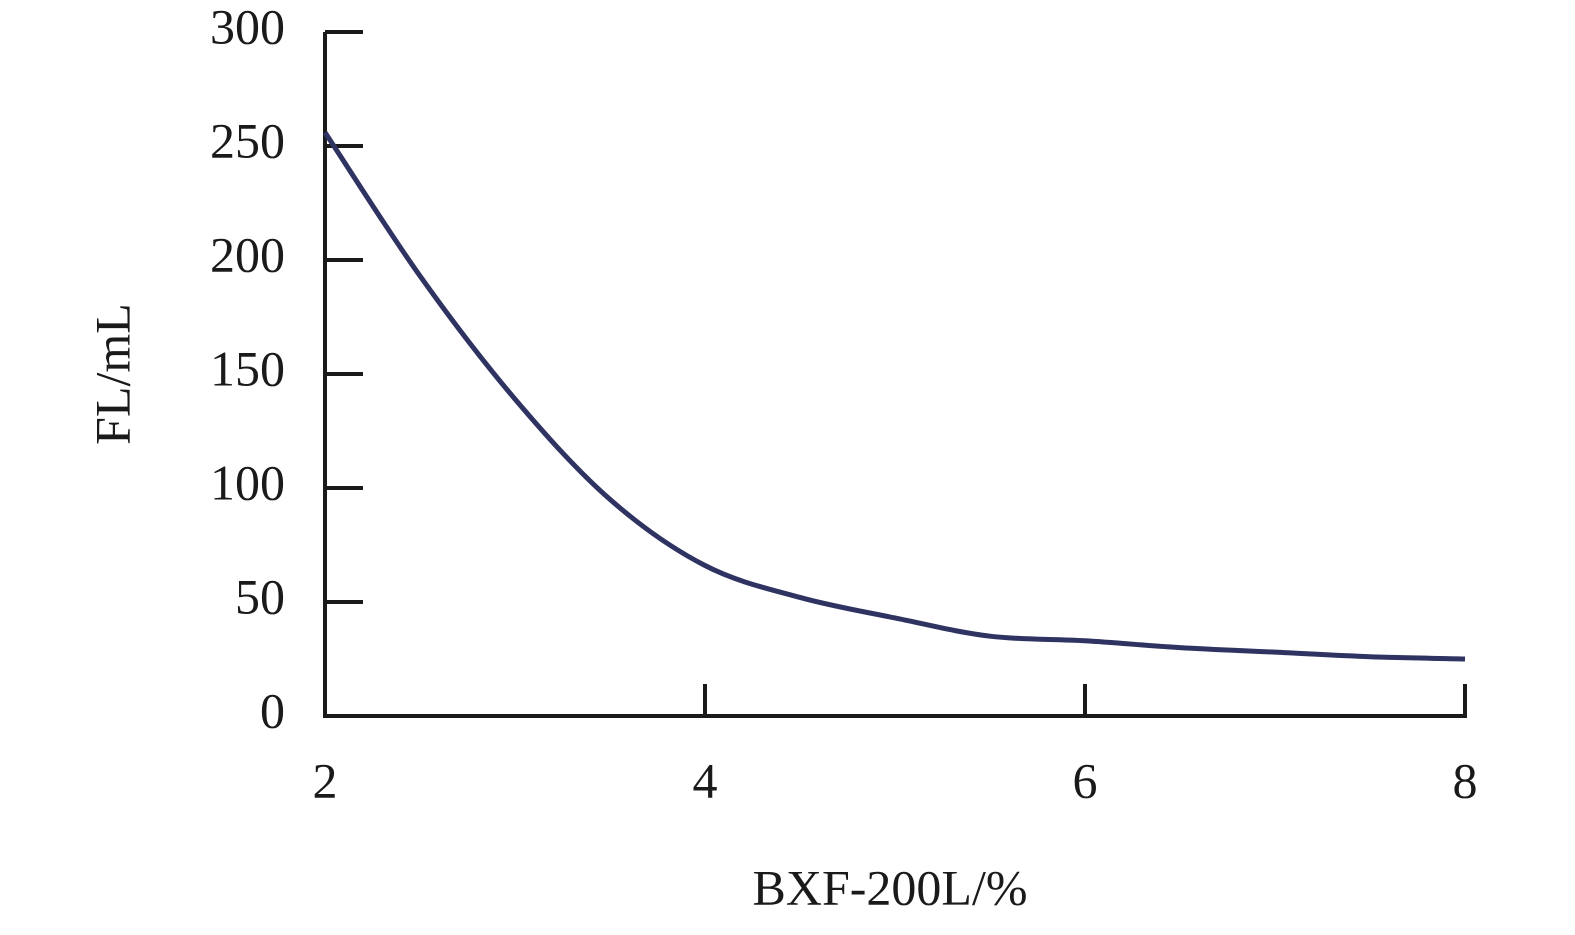 Image resolution: width=1575 pixels, height=935 pixels. What do you see at coordinates (272, 710) in the screenshot?
I see `y-tick-label: 0` at bounding box center [272, 710].